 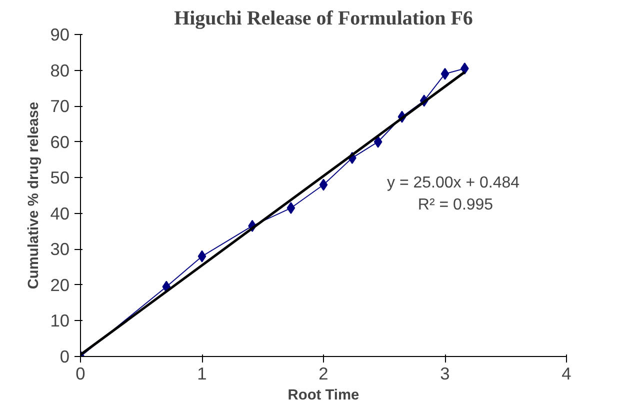 What do you see at coordinates (567, 374) in the screenshot?
I see `x-tick-label: 4` at bounding box center [567, 374].